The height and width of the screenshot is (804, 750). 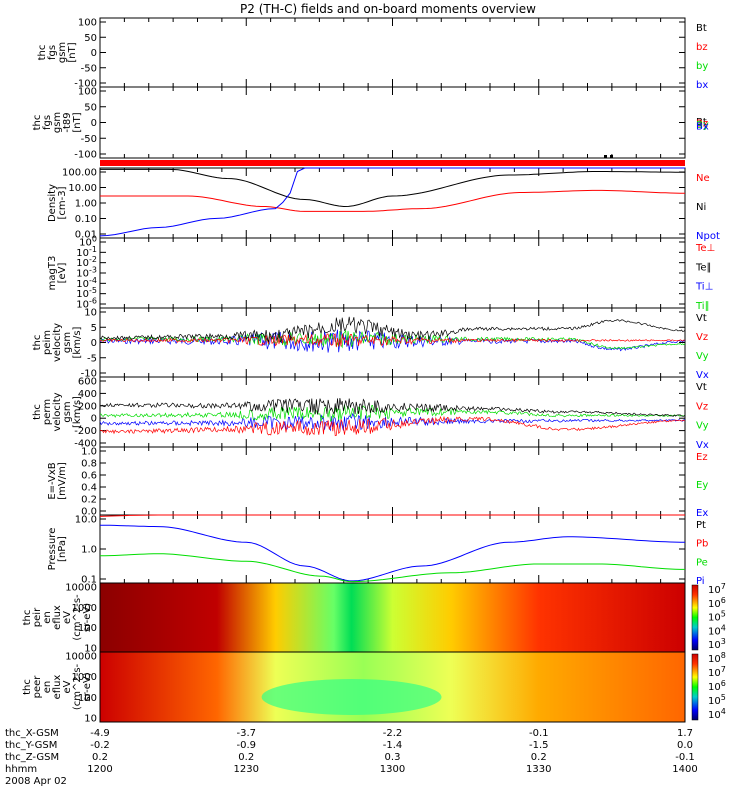 What do you see at coordinates (392, 202) in the screenshot?
I see `density-npot-line` at bounding box center [392, 202].